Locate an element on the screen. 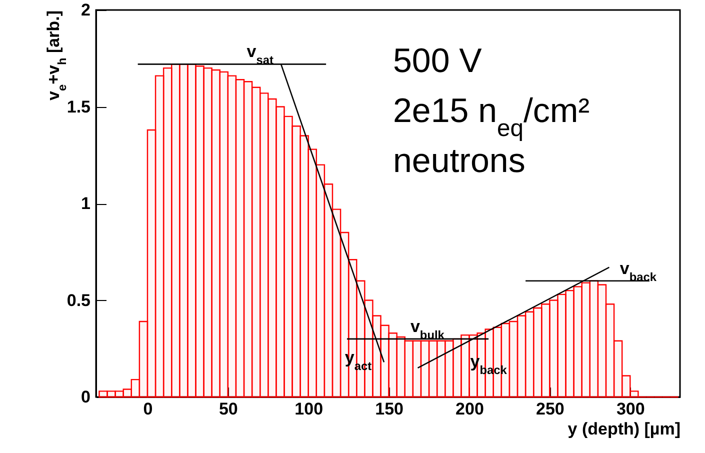 Image resolution: width=705 pixels, height=453 pixels. y-tick-label: 2 is located at coordinates (85, 10).